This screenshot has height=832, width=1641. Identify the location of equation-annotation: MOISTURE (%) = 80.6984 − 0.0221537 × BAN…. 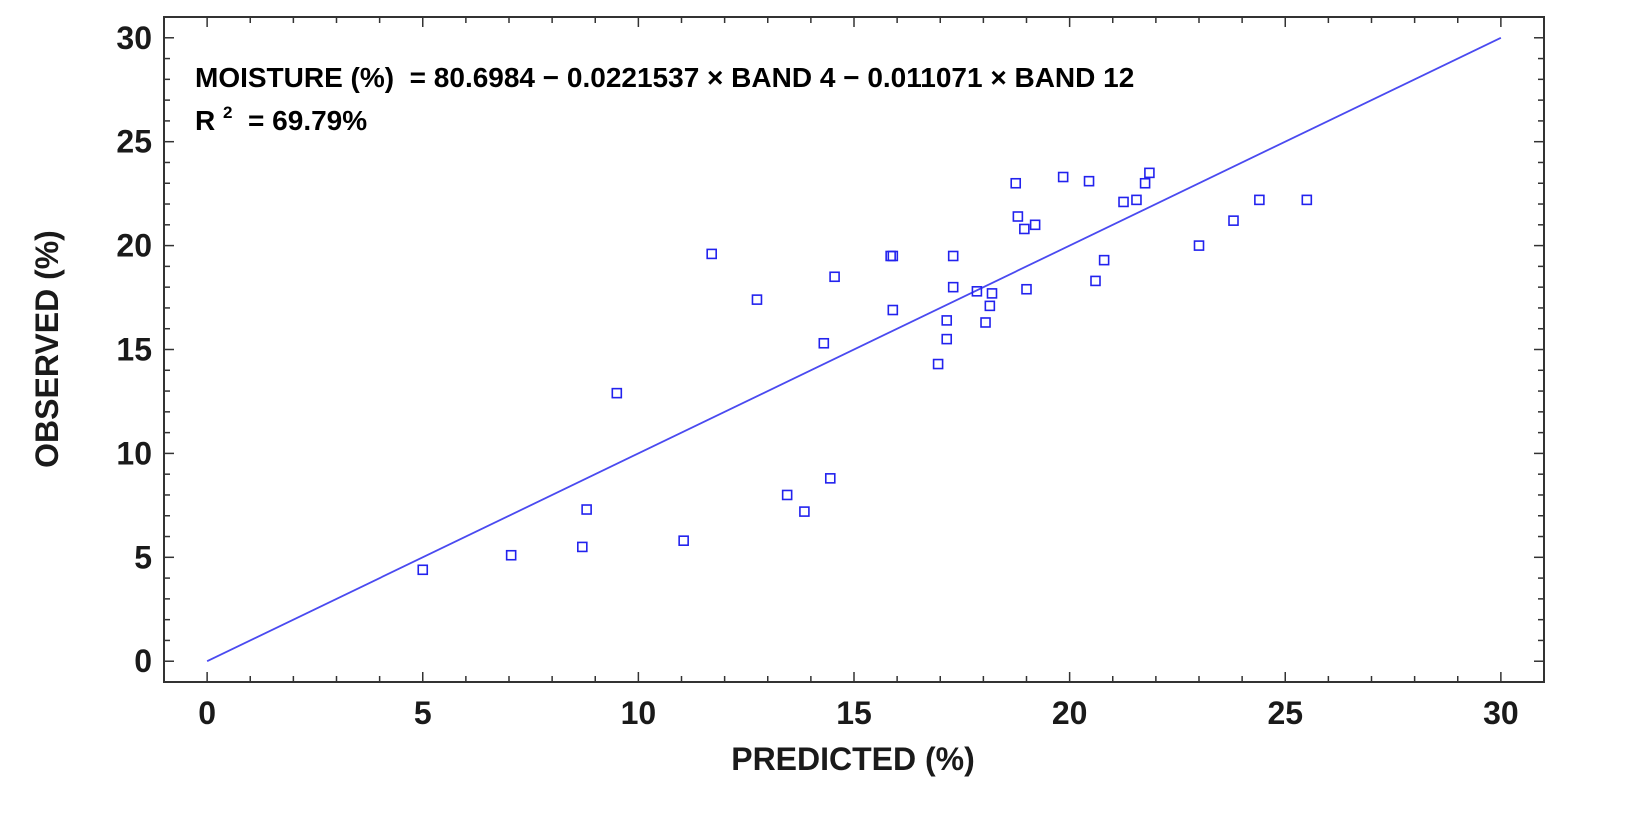
(664, 77).